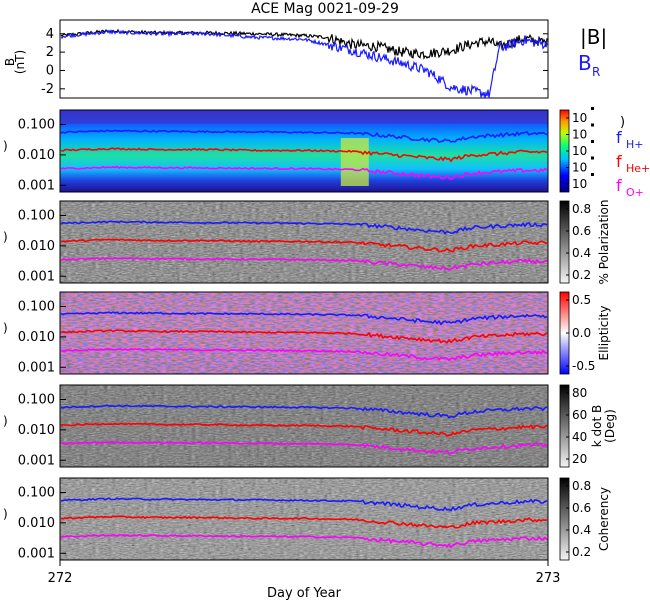 The width and height of the screenshot is (650, 600). What do you see at coordinates (5, 146) in the screenshot?
I see `spectrum-ylabel-fragment: )` at bounding box center [5, 146].